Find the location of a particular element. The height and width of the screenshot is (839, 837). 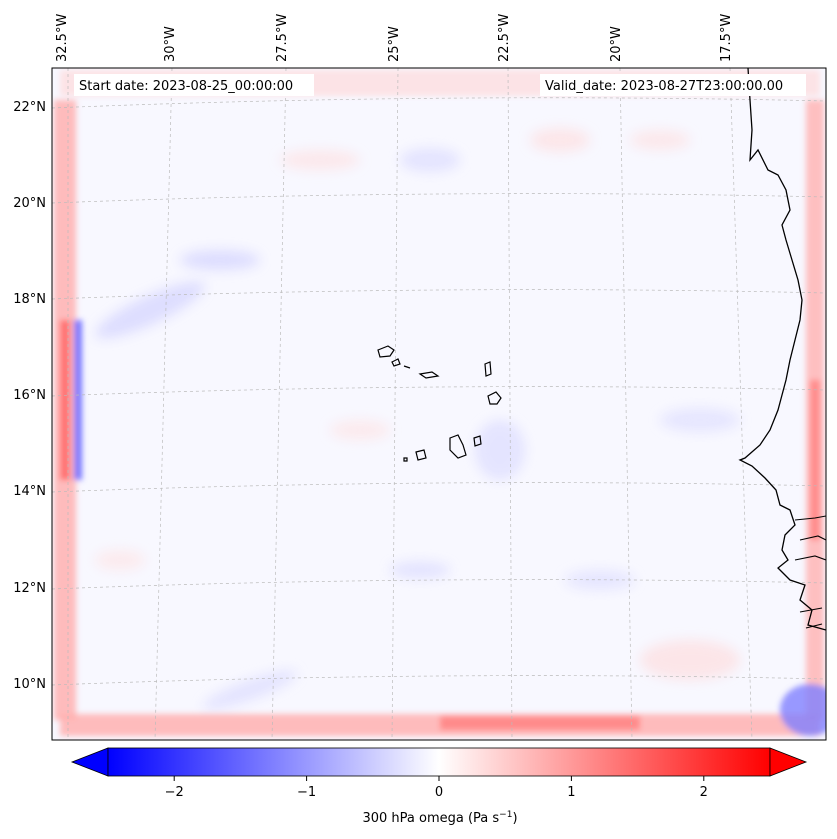

colorbar-tick-label: −1 is located at coordinates (306, 792).